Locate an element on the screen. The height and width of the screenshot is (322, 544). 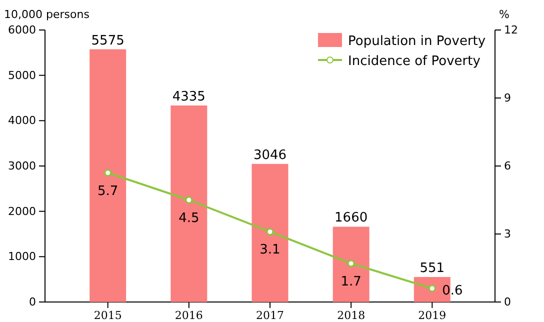
x-tick-label: 2017 is located at coordinates (270, 315).